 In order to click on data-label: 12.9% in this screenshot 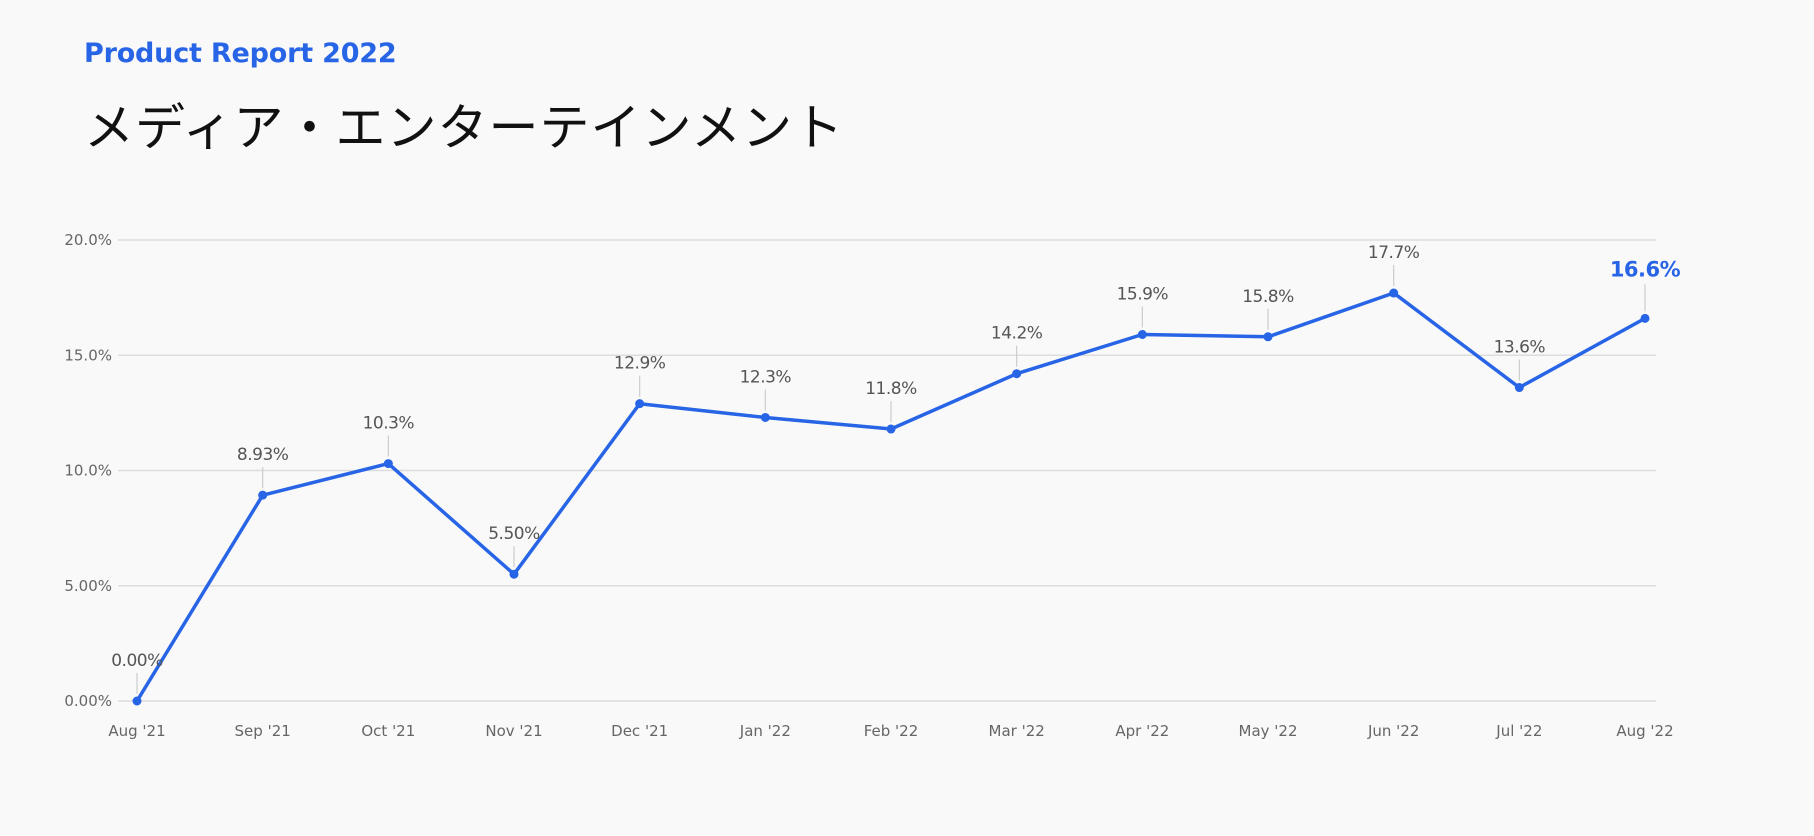, I will do `click(640, 364)`.